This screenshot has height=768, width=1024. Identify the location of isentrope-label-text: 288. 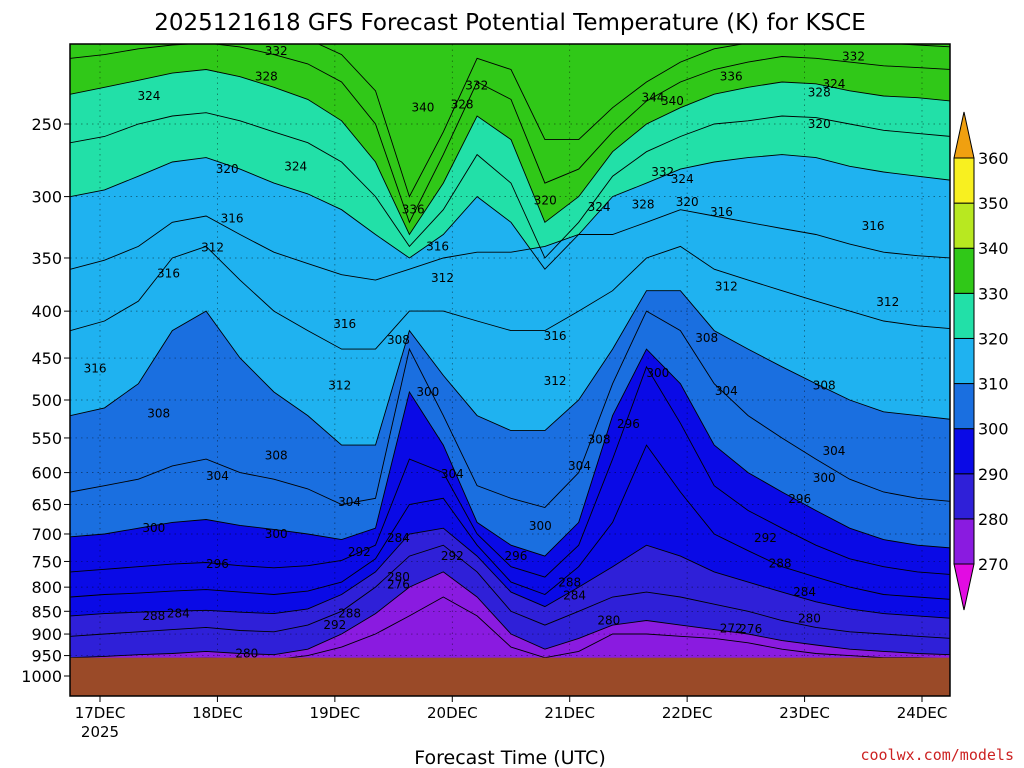
(349, 614).